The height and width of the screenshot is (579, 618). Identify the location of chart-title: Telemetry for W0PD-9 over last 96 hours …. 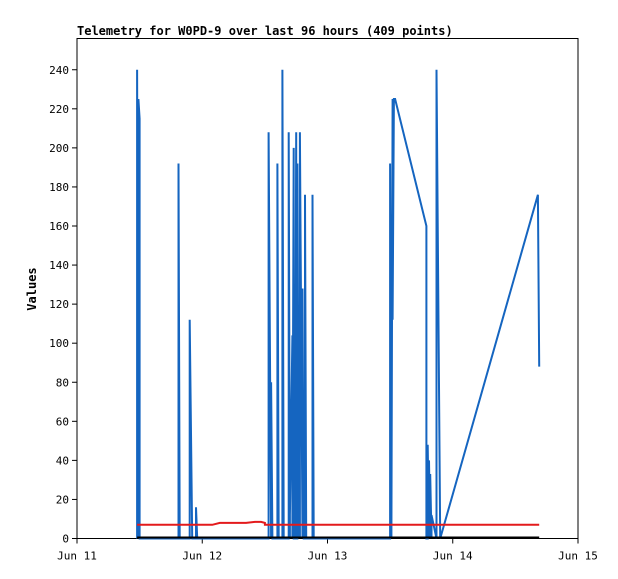
(265, 31).